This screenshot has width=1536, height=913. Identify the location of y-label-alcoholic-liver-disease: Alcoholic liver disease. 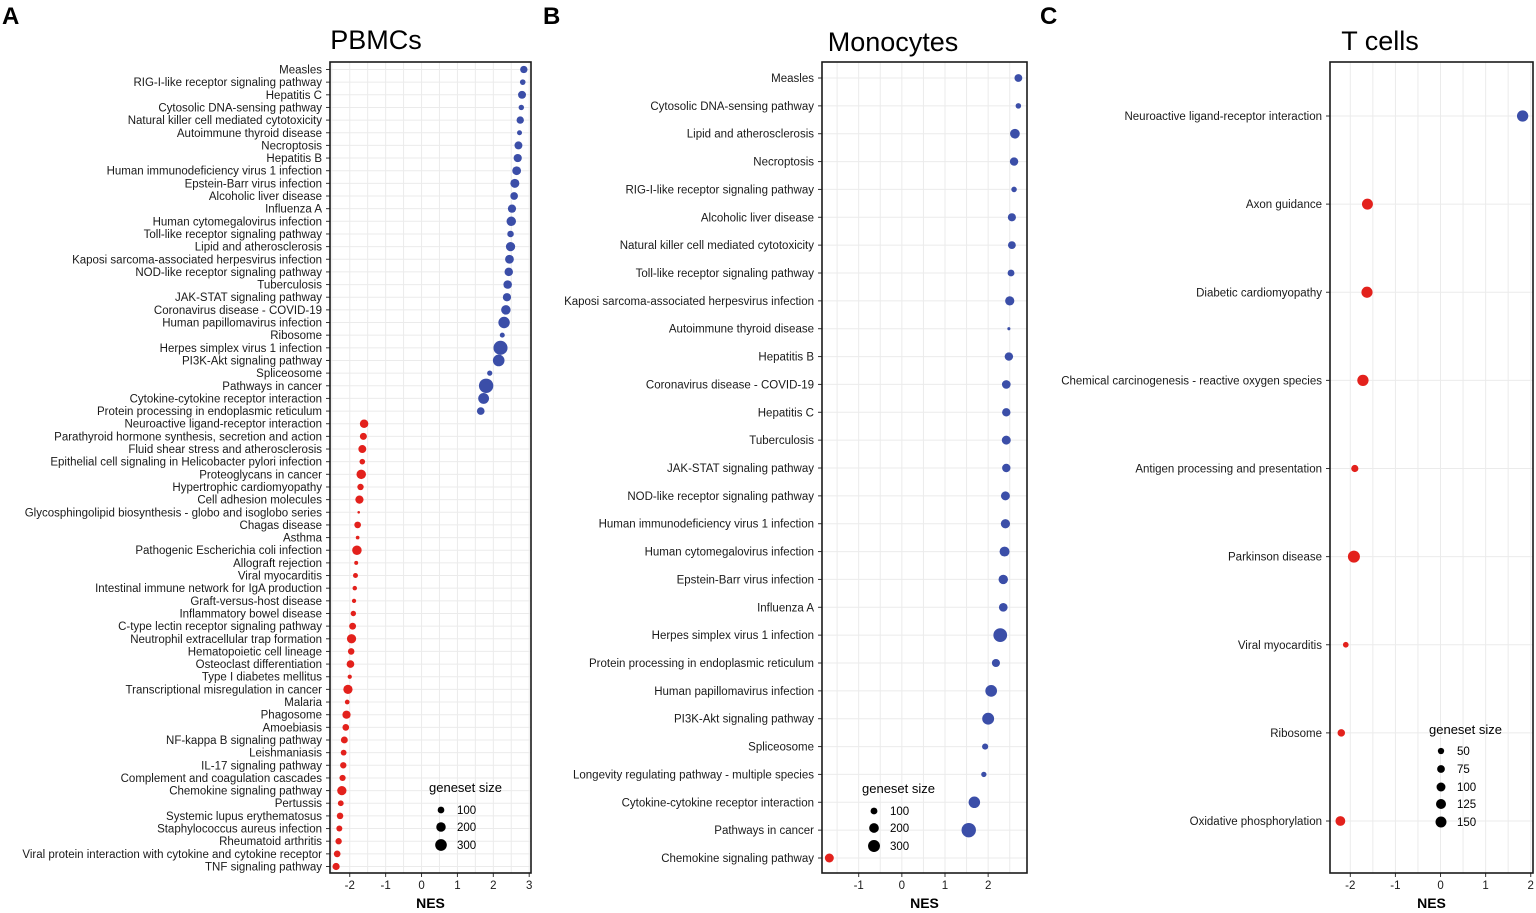
(265, 197).